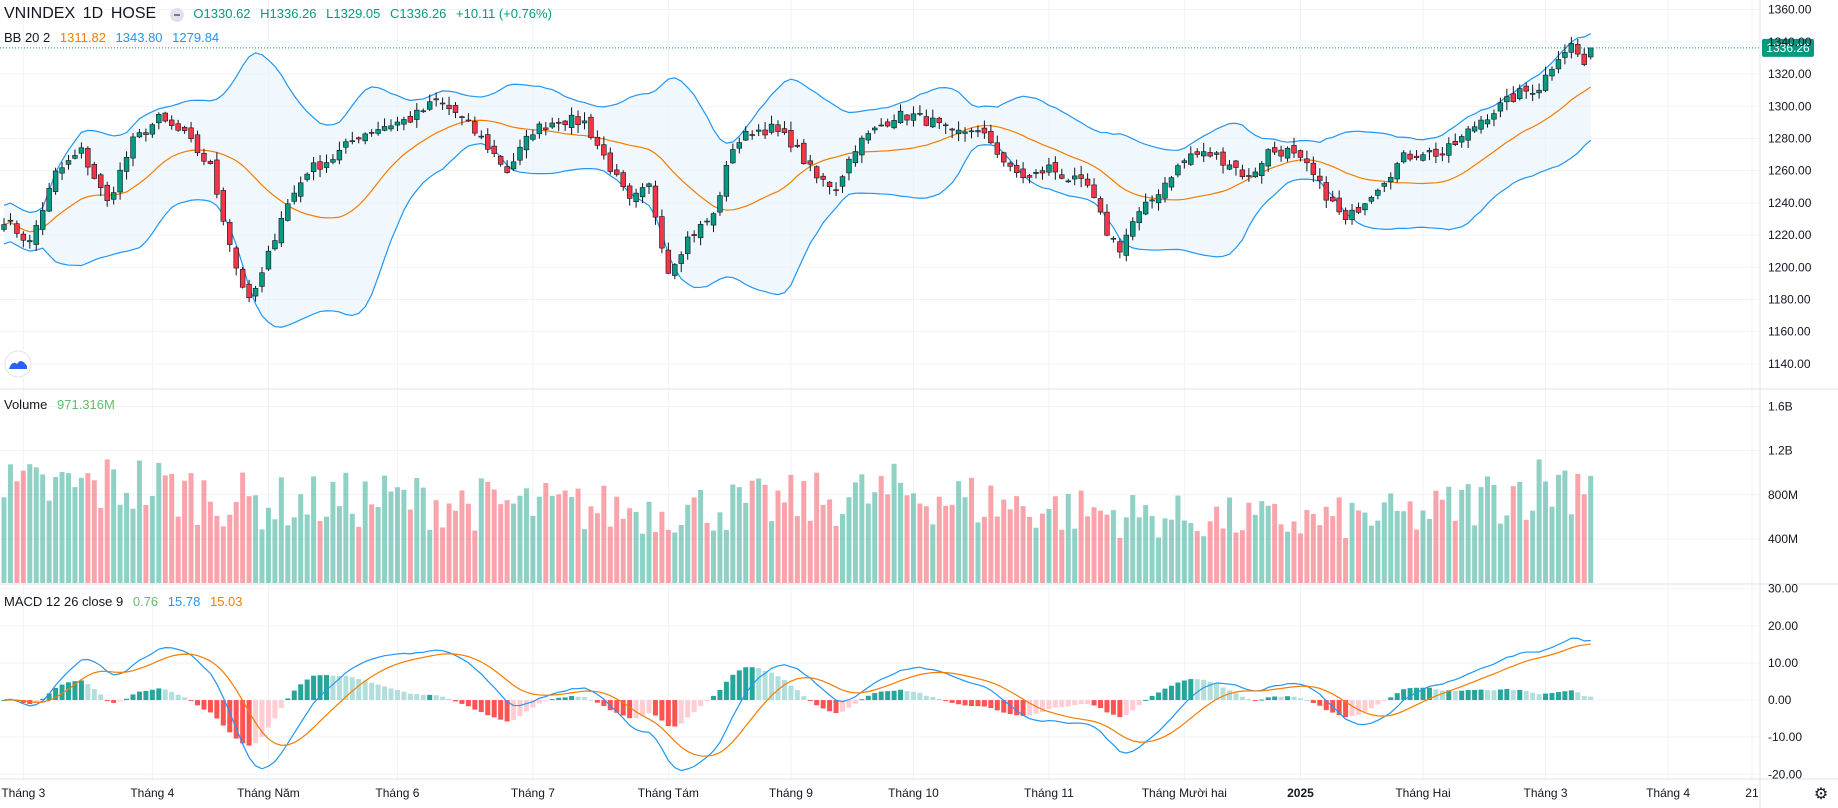 The width and height of the screenshot is (1838, 808). I want to click on settings-gear-icon: ⚙, so click(1821, 794).